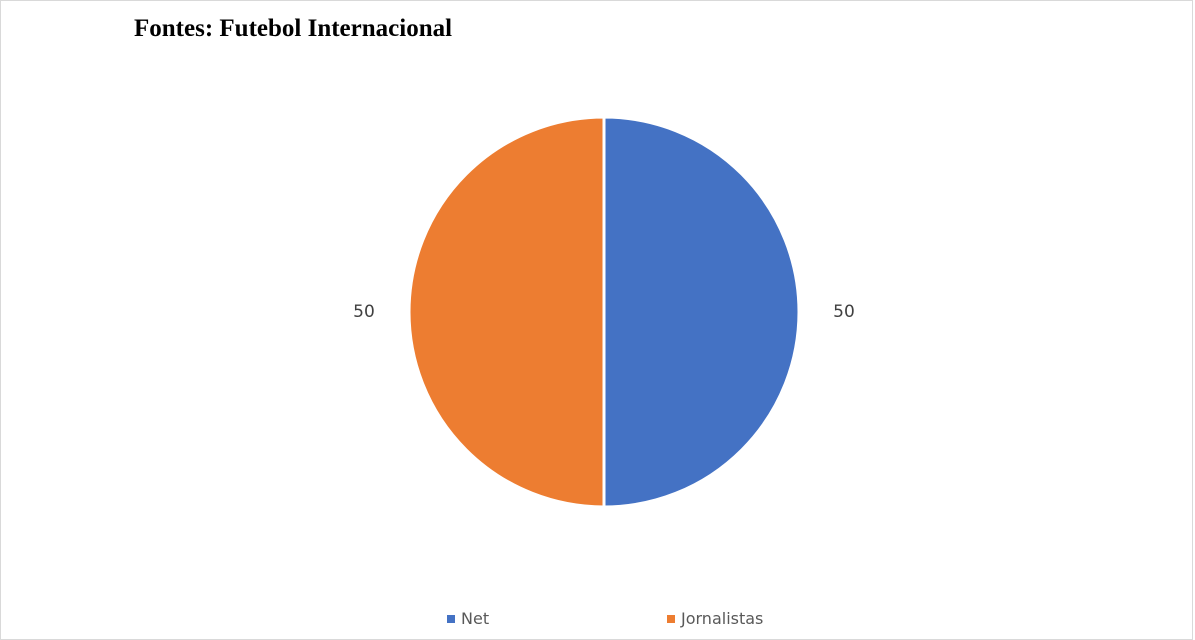 The image size is (1195, 640). What do you see at coordinates (451, 618) in the screenshot?
I see `legend-swatch-net` at bounding box center [451, 618].